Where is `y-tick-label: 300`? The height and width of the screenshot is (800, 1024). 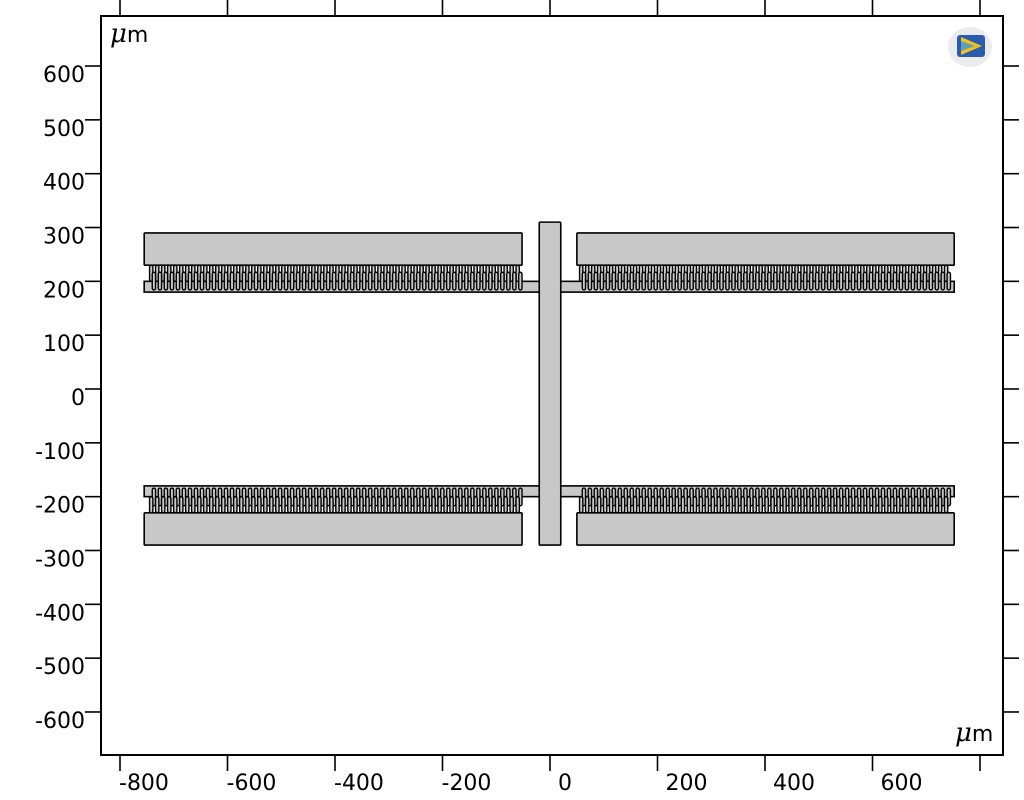 y-tick-label: 300 is located at coordinates (64, 237).